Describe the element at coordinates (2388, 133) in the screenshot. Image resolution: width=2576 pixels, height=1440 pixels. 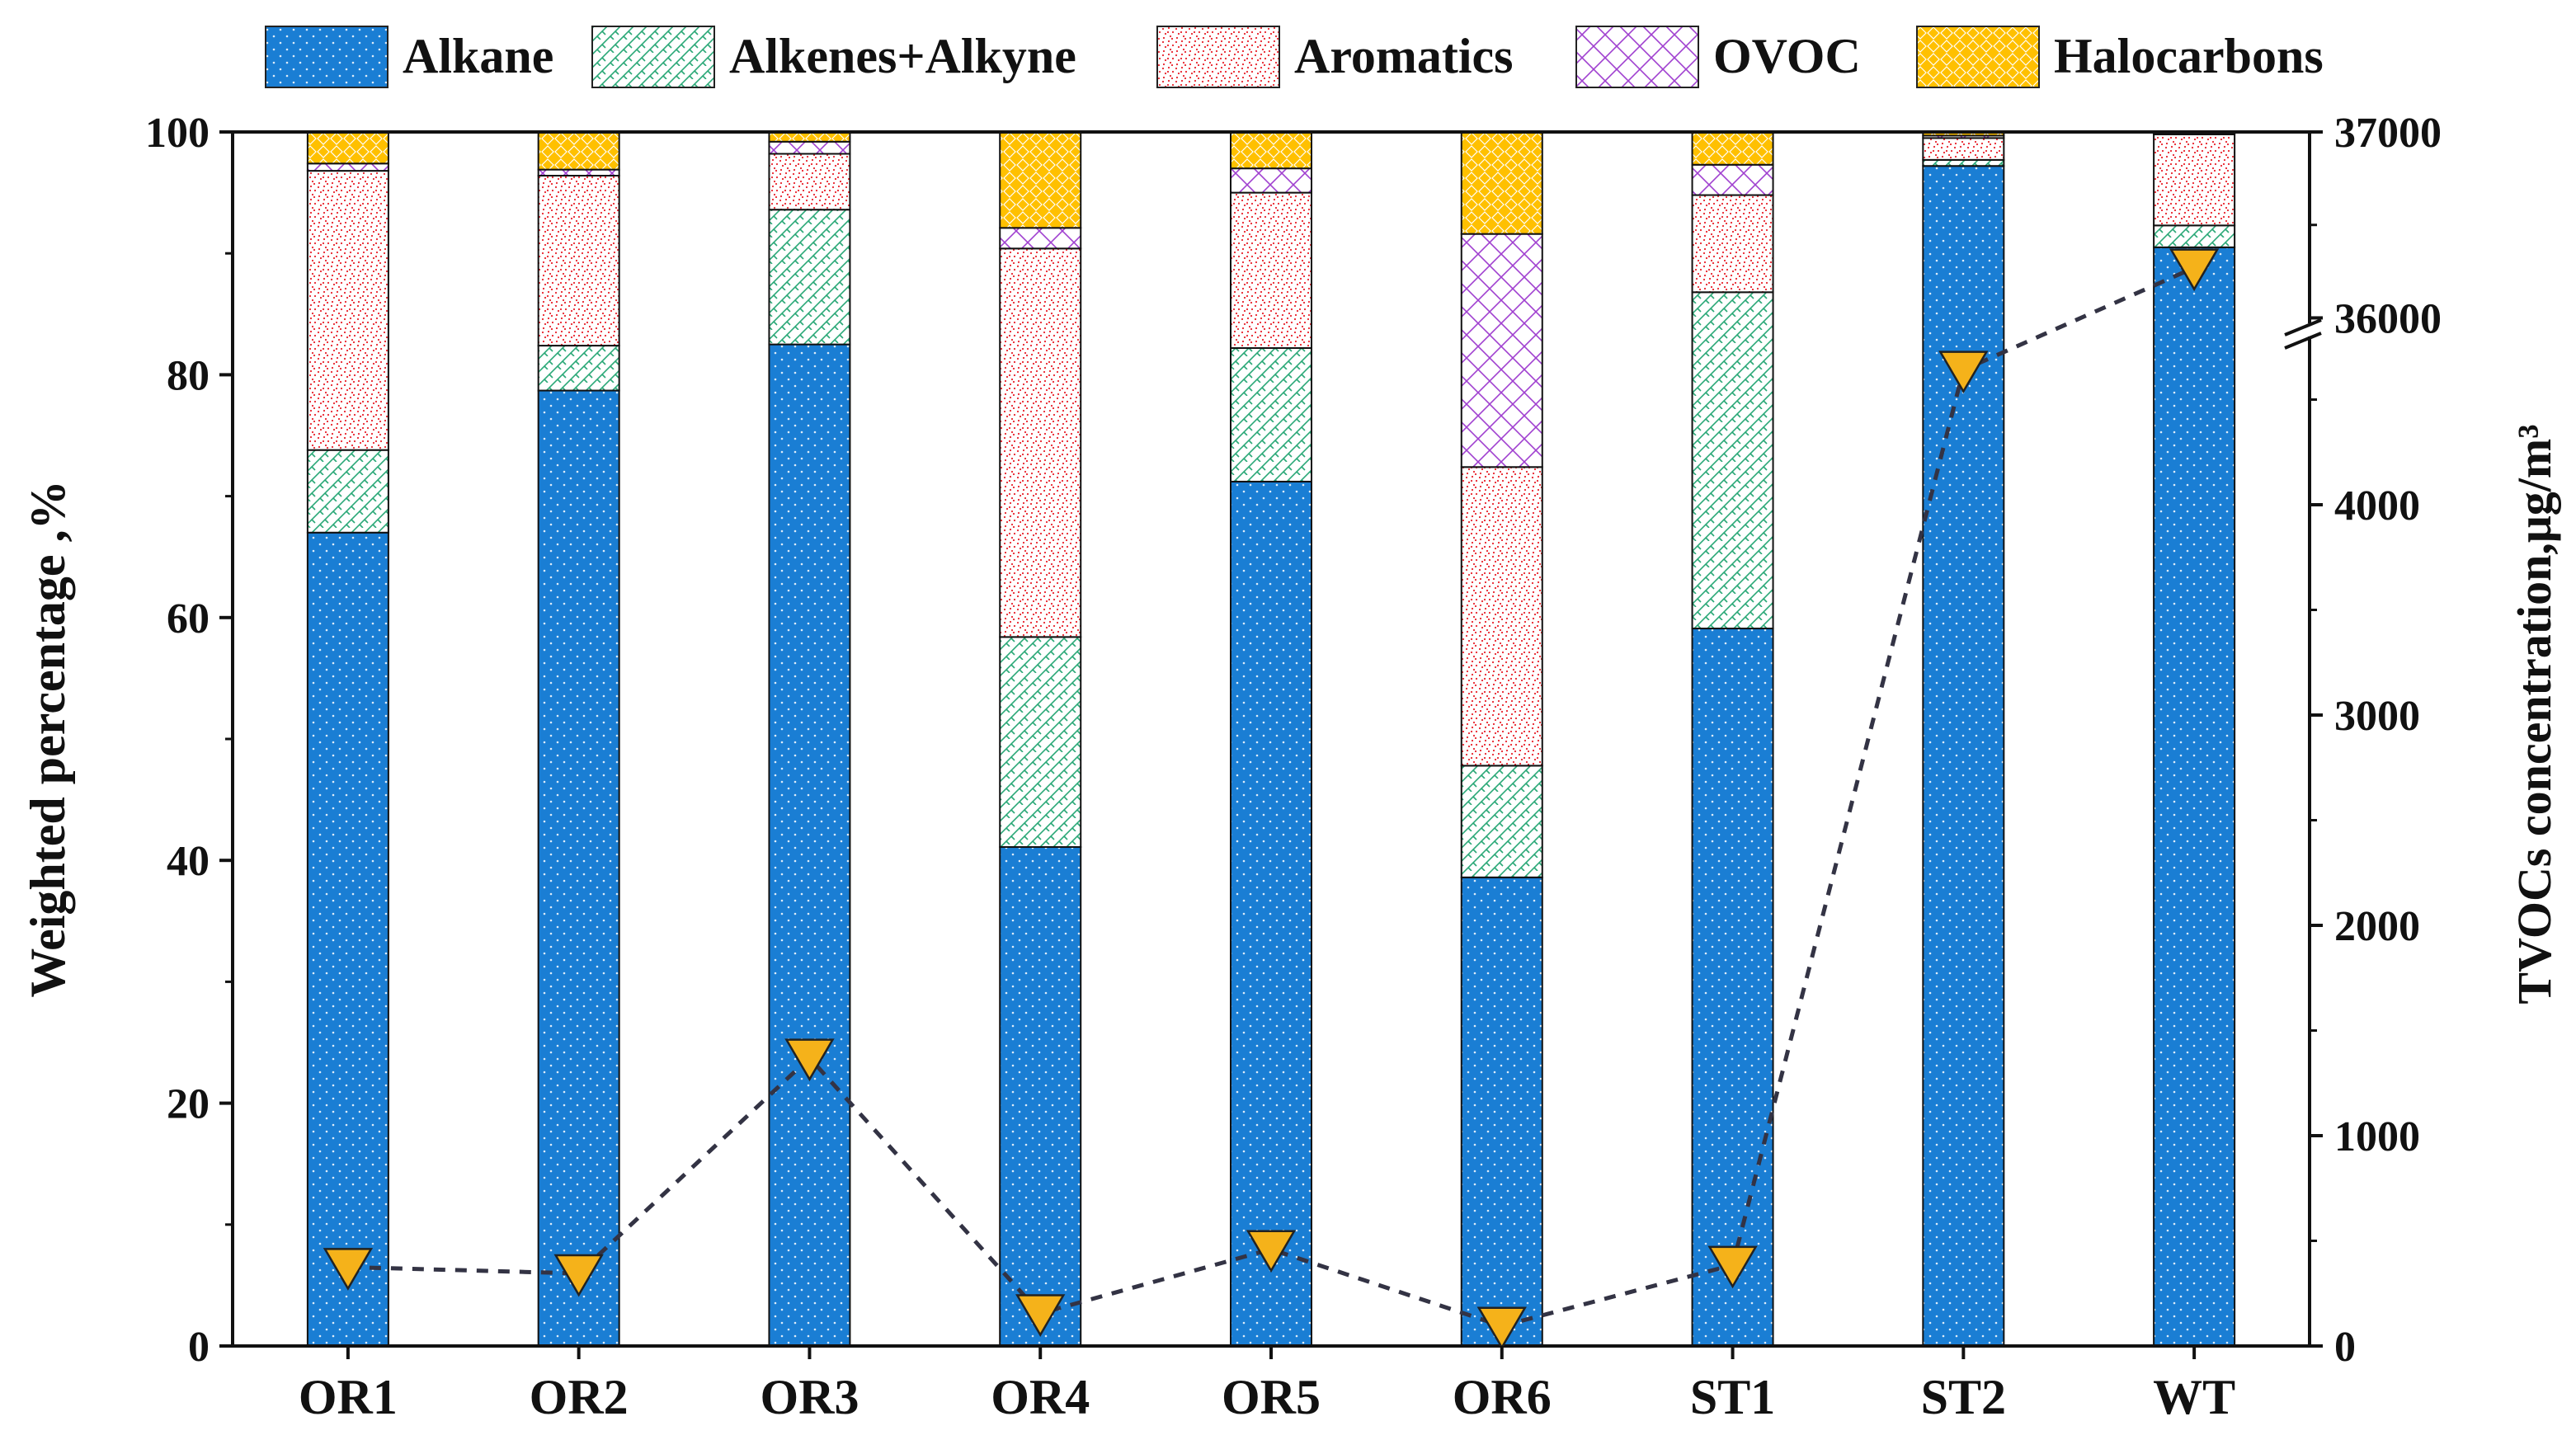
I see `y-right-tick-label: 37000` at that location.